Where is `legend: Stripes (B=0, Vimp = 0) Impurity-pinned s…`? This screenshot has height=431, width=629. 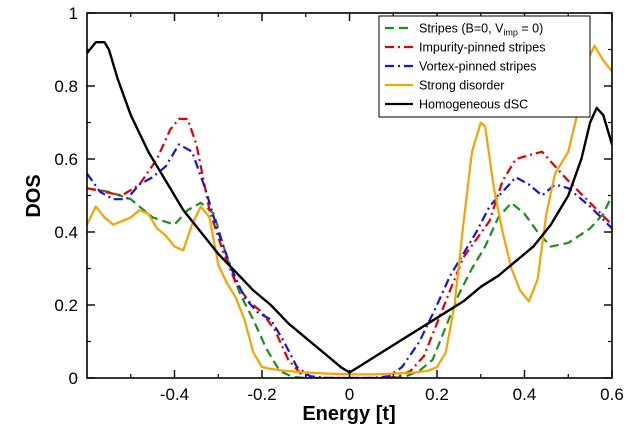 legend: Stripes (B=0, Vimp = 0) Impurity-pinned s… is located at coordinates (484, 66).